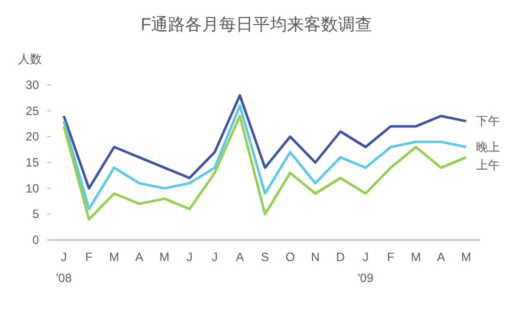 This screenshot has height=314, width=513. I want to click on y-tick-label: 20, so click(33, 137).